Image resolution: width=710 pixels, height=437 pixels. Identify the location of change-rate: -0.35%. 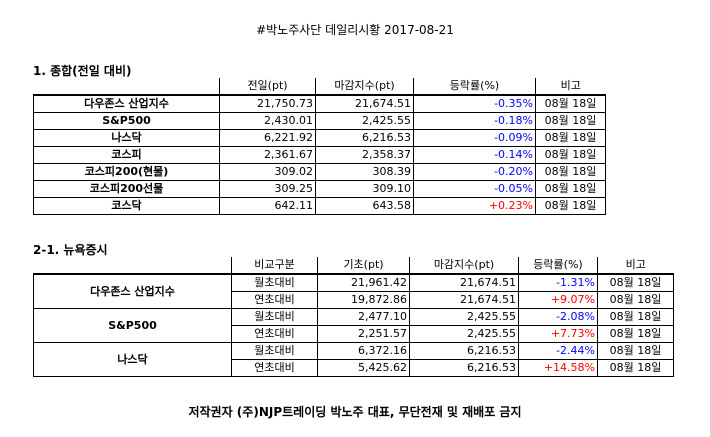
(474, 103).